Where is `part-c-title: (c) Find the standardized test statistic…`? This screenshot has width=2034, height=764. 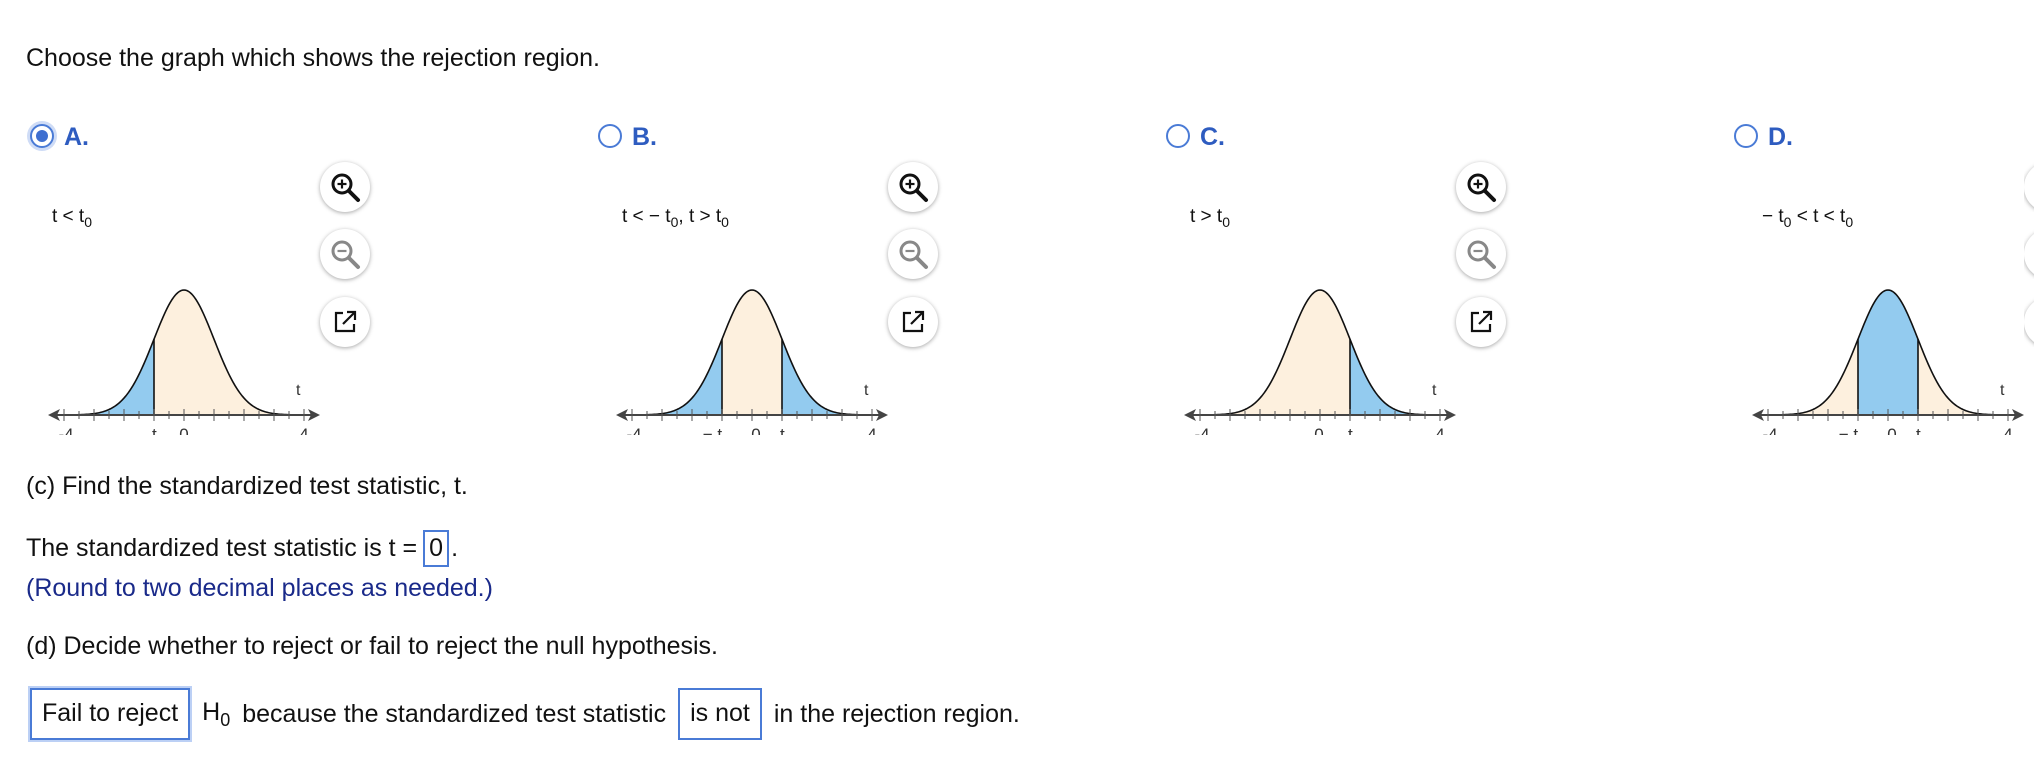 part-c-title: (c) Find the standardized test statistic… is located at coordinates (247, 486).